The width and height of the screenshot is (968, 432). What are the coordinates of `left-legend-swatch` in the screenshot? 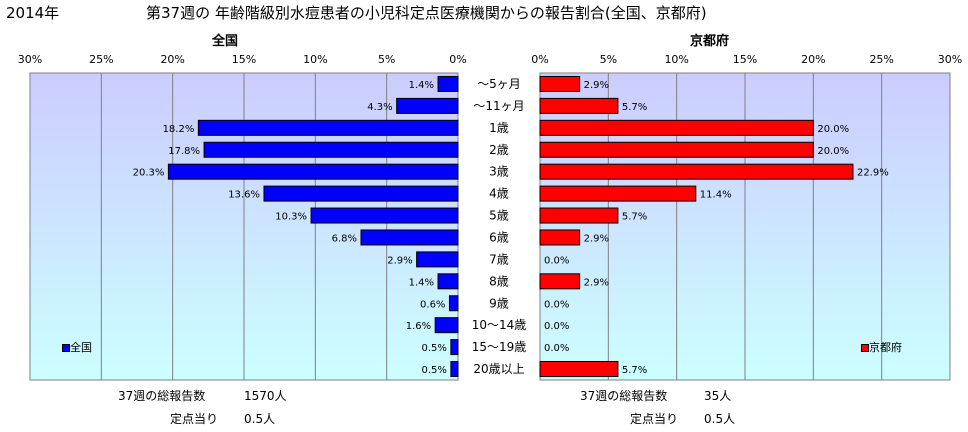 It's located at (66, 348).